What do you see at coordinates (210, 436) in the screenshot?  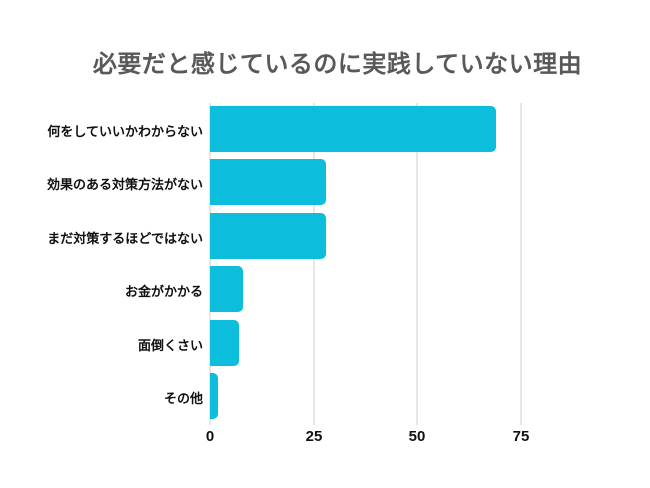 I see `x-tick-label-0: 0` at bounding box center [210, 436].